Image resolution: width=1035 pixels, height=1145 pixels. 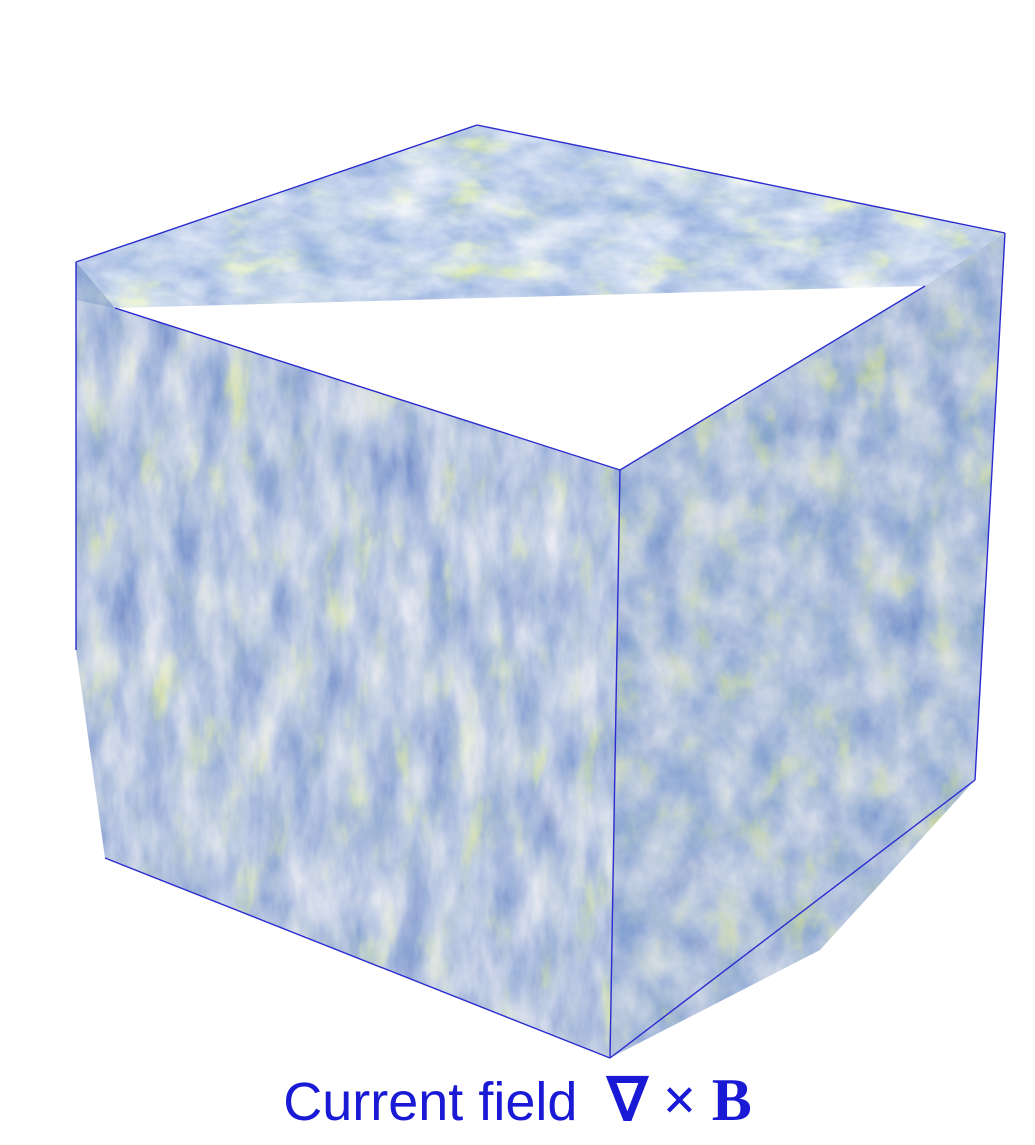 What do you see at coordinates (430, 1102) in the screenshot?
I see `caption-label: Current field` at bounding box center [430, 1102].